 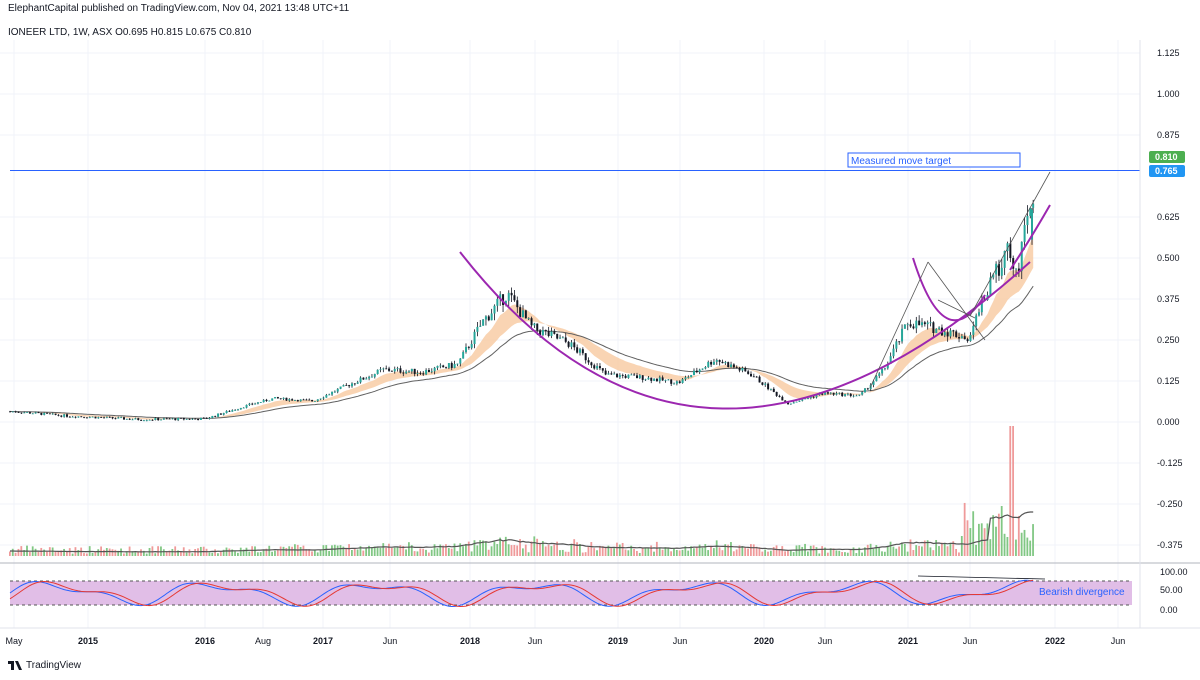 What do you see at coordinates (14, 641) in the screenshot?
I see `time-tick-label: May` at bounding box center [14, 641].